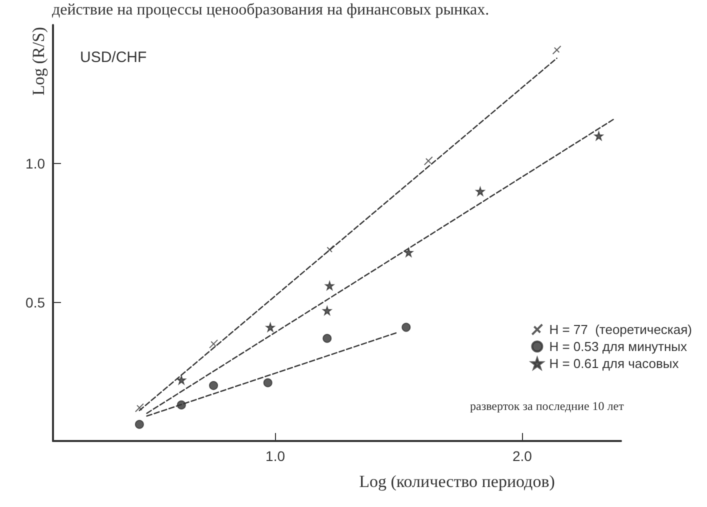 This screenshot has height=507, width=707. I want to click on x-axis-title: Log (количество периодов), so click(457, 481).